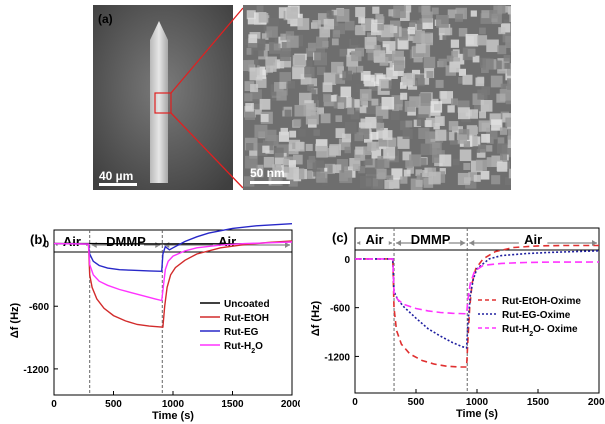  I want to click on nanorod, so click(159, 102).